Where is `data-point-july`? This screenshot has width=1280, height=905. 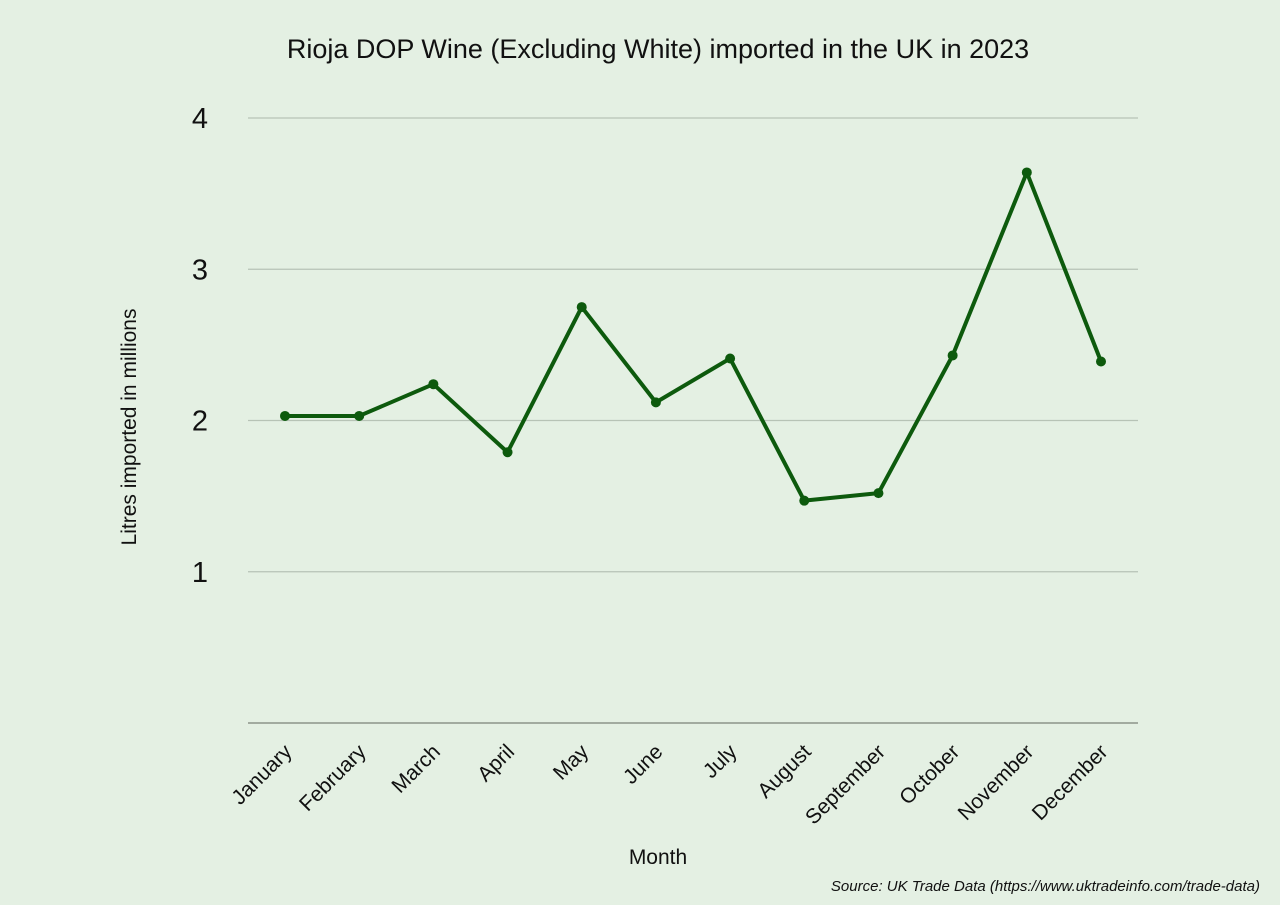
data-point-july is located at coordinates (730, 358).